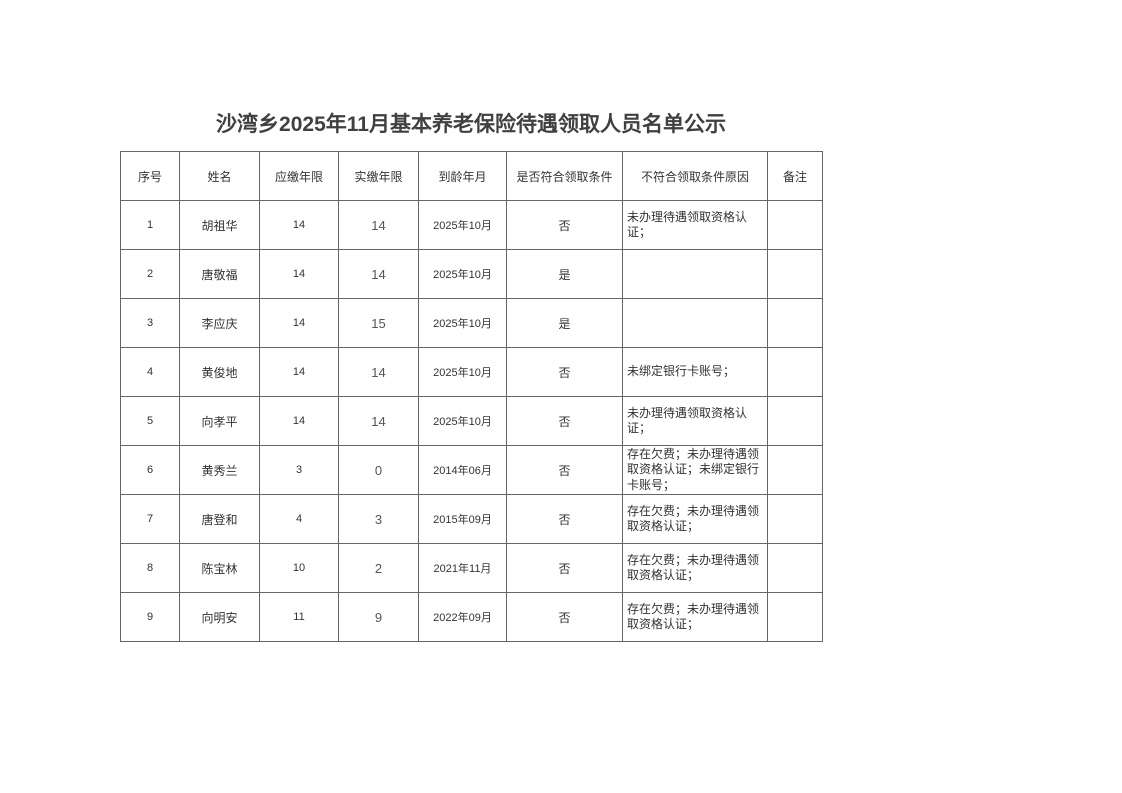  I want to click on table-header-row: 序号 姓名 应缴年限 实缴年限 到龄年月 是否符合领取条件 不符合领取条件原因 备注, so click(471, 176).